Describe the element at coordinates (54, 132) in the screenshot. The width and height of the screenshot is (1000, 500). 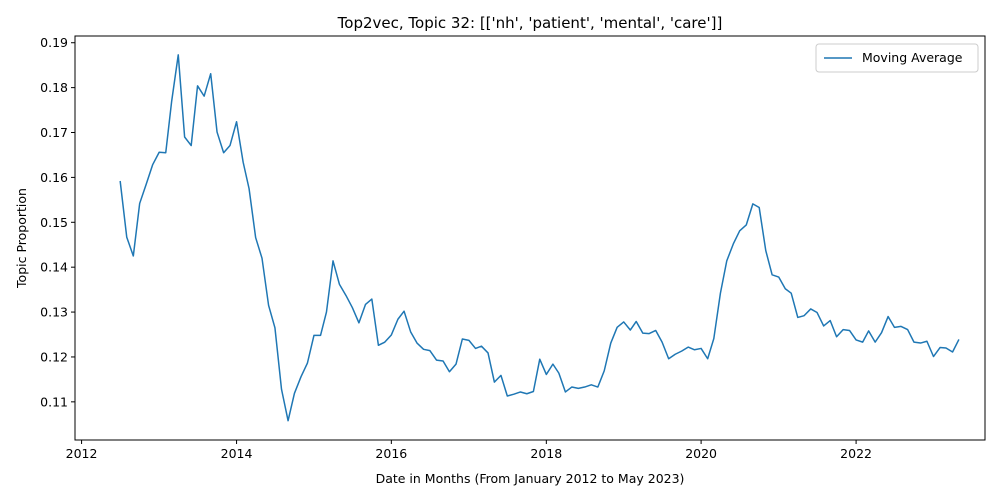
I see `y-tick-label: 0.17` at that location.